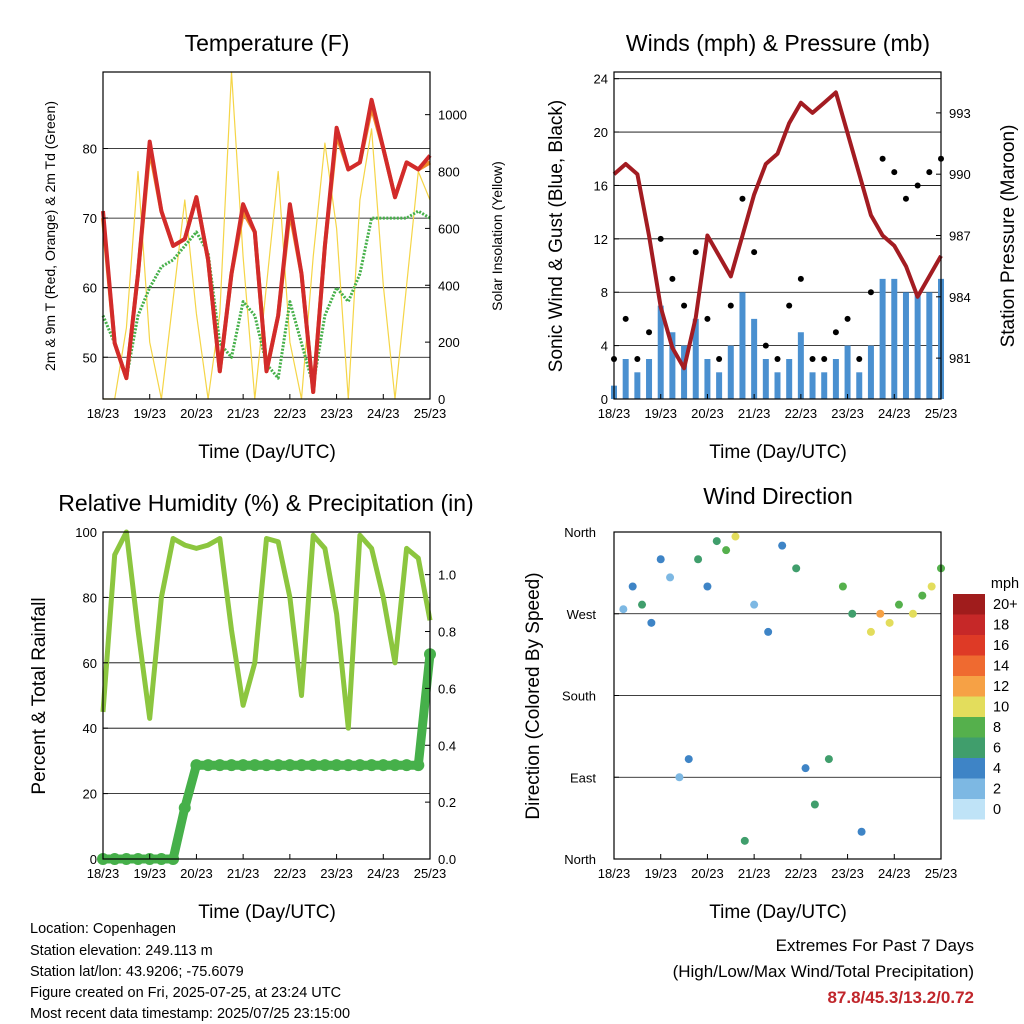 The width and height of the screenshot is (1024, 1024). Describe the element at coordinates (960, 113) in the screenshot. I see `y-tick-label-right: 993` at that location.